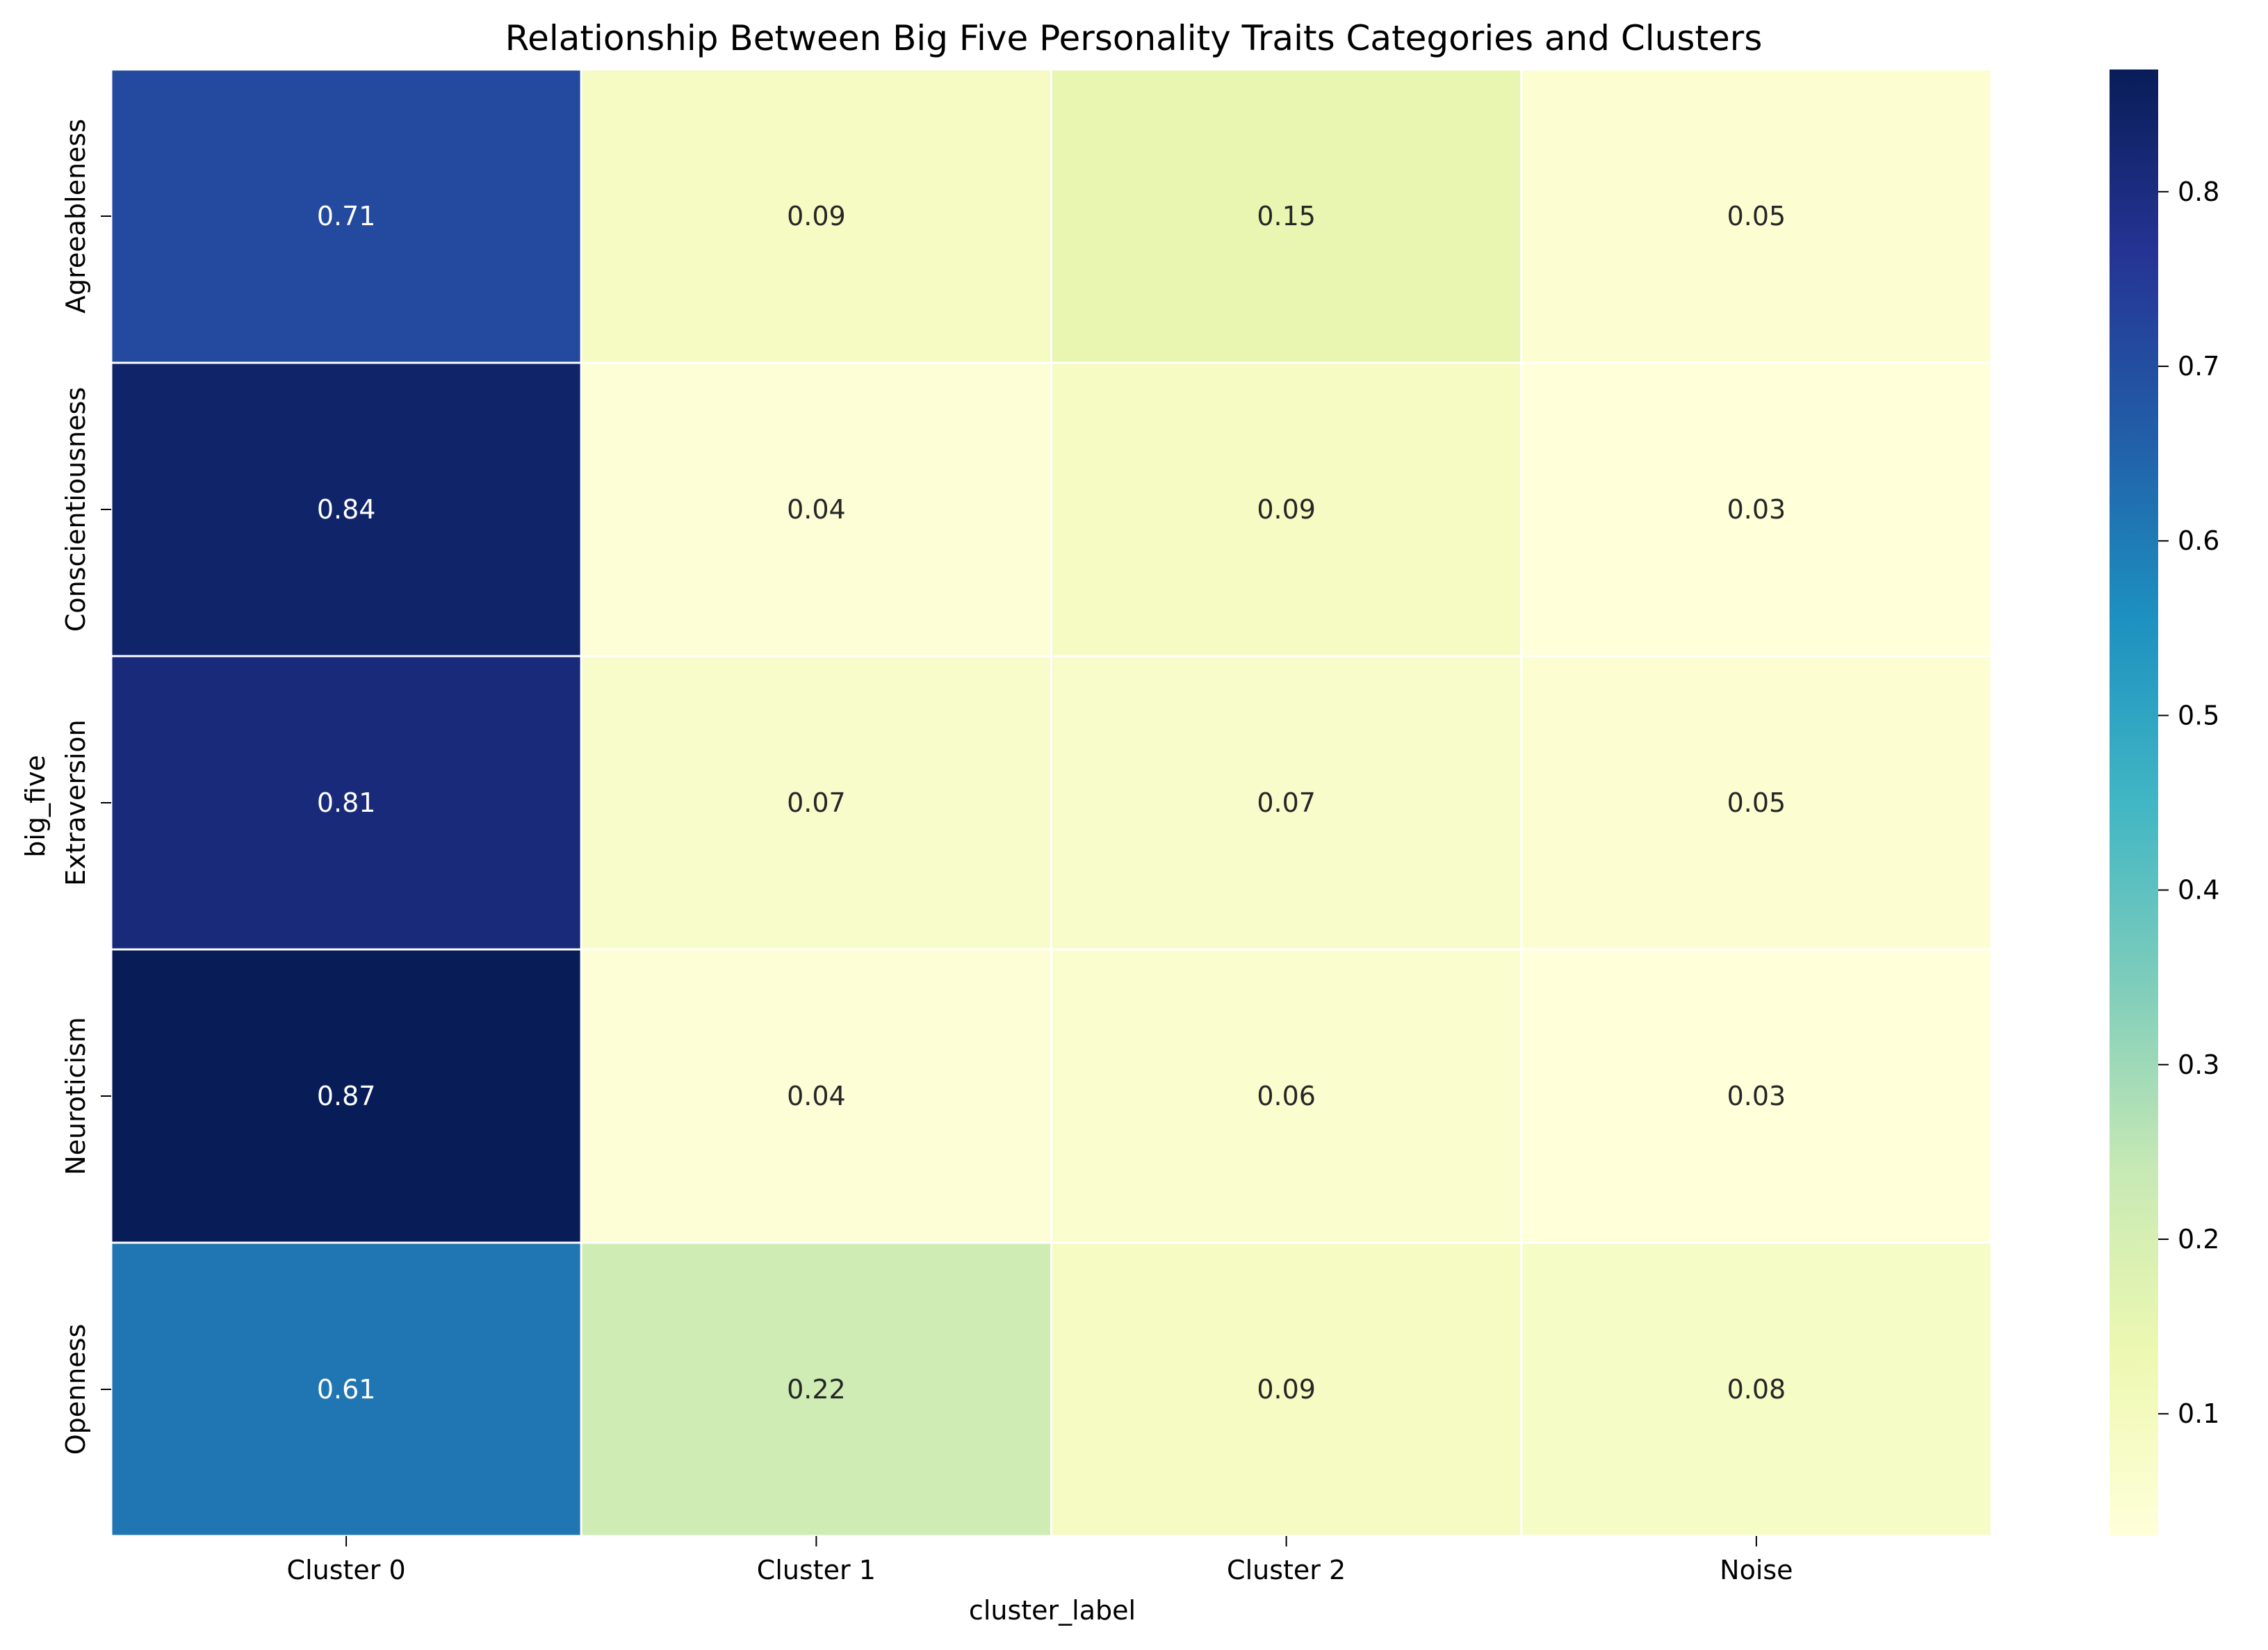 The image size is (2268, 1650). I want to click on colorbar: 0.1 0.2 0.3 0.4 0.5 0.6 0.7 0.8, so click(2164, 803).